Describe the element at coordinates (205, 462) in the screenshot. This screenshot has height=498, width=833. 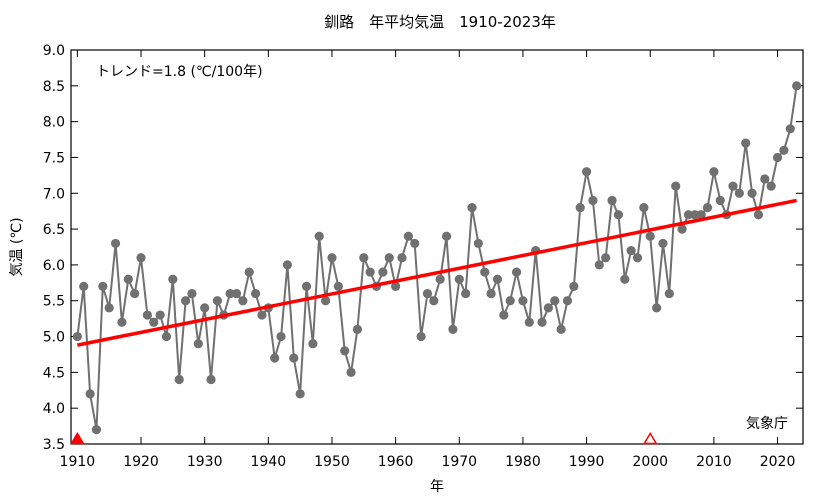
I see `x-tick-label: 1930` at that location.